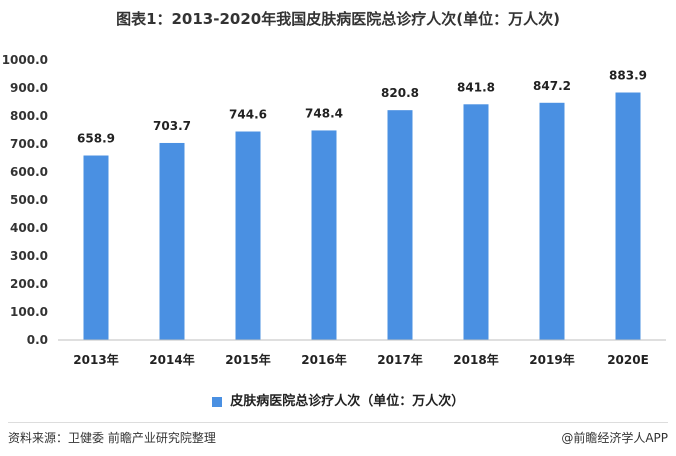  I want to click on data-label: 847.2, so click(552, 86).